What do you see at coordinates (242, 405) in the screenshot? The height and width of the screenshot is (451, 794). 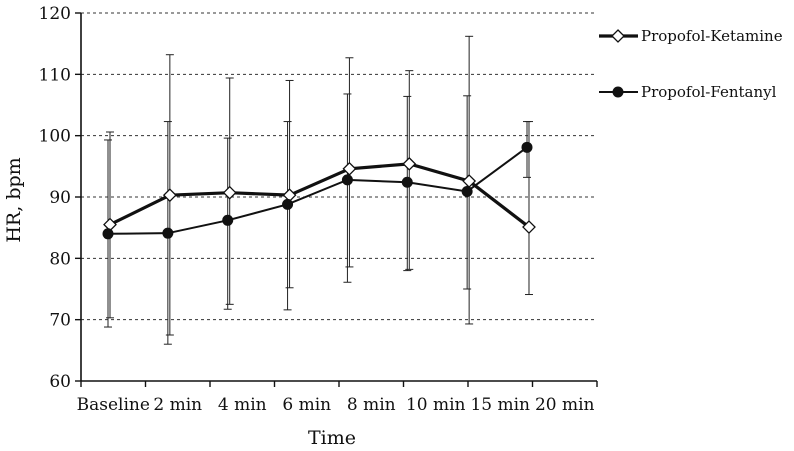 I see `x-tick-label: 4 min` at bounding box center [242, 405].